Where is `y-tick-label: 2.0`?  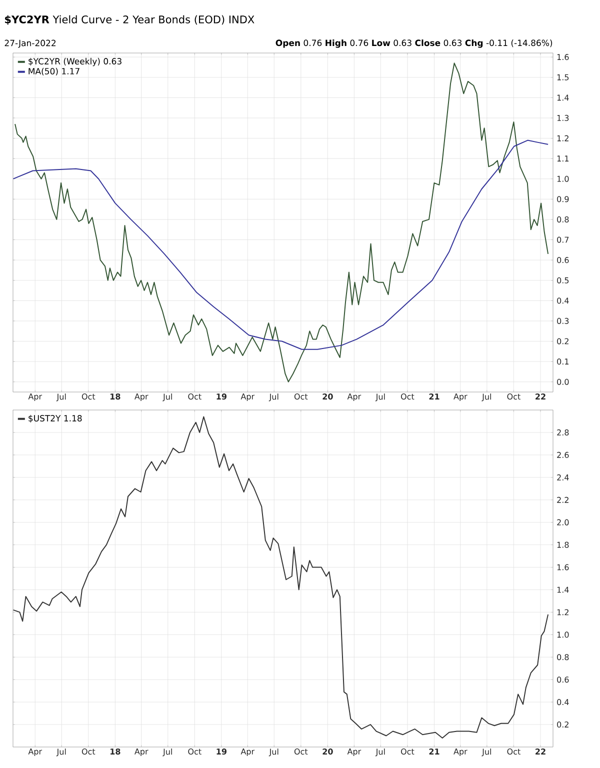
y-tick-label: 2.0 is located at coordinates (563, 522).